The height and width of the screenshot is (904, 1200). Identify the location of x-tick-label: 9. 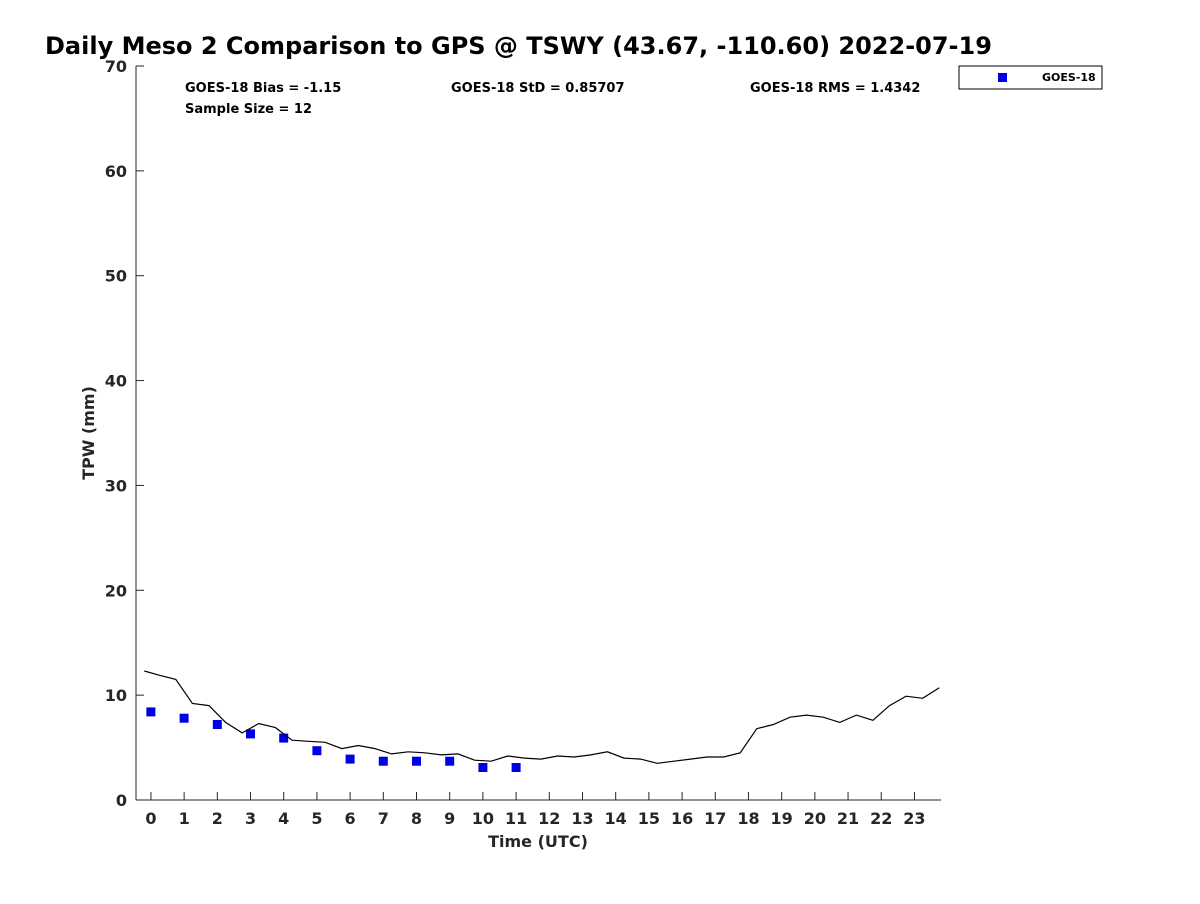
(449, 818).